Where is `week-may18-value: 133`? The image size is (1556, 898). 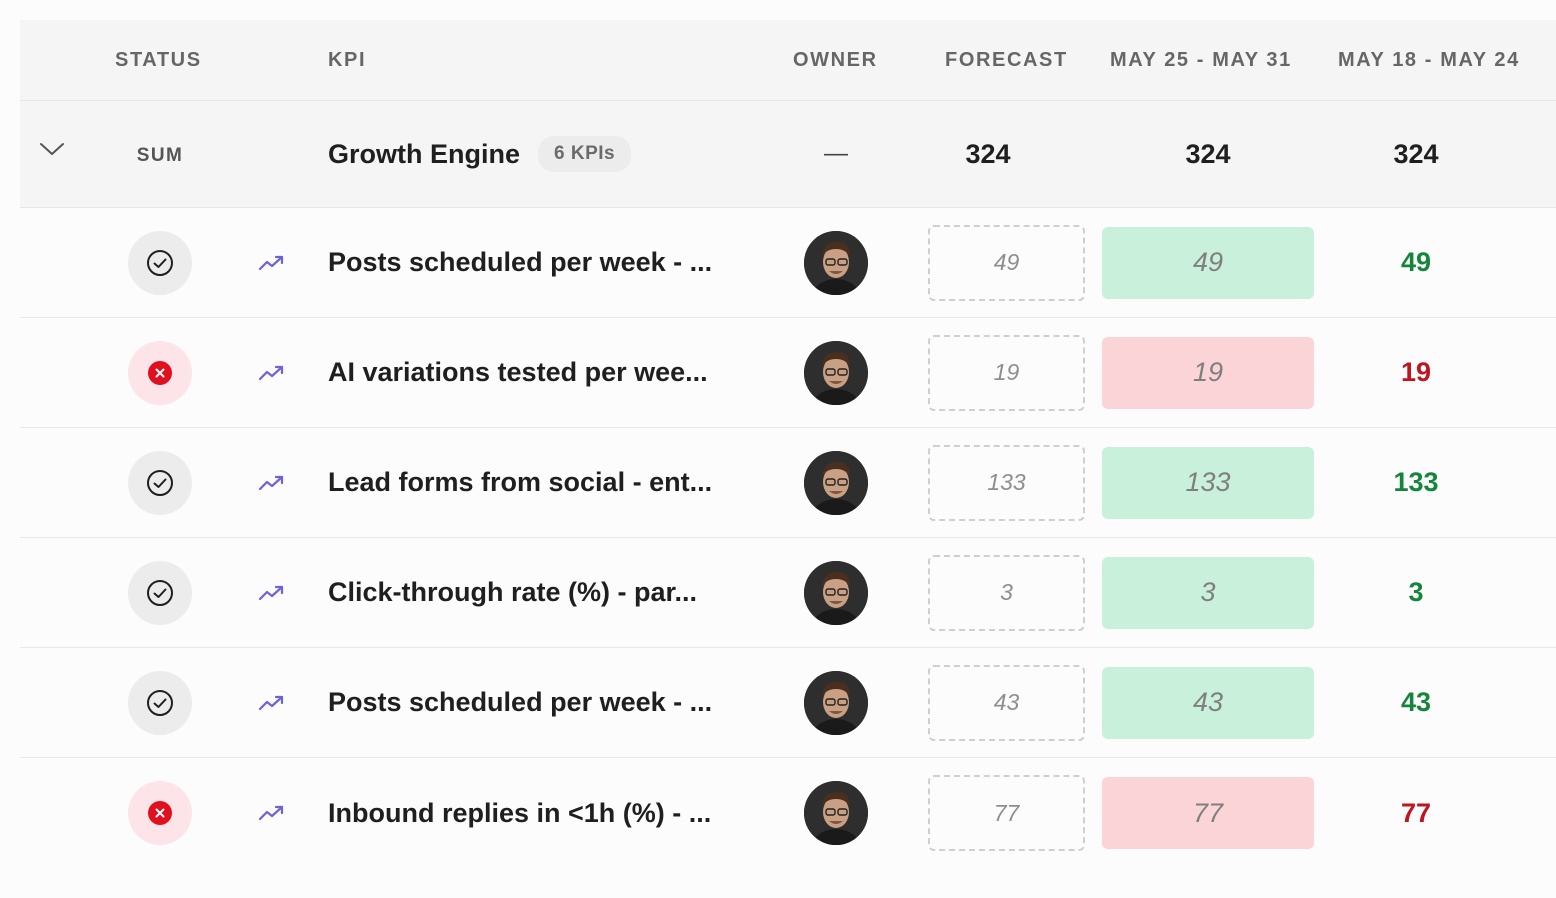 week-may18-value: 133 is located at coordinates (1416, 482).